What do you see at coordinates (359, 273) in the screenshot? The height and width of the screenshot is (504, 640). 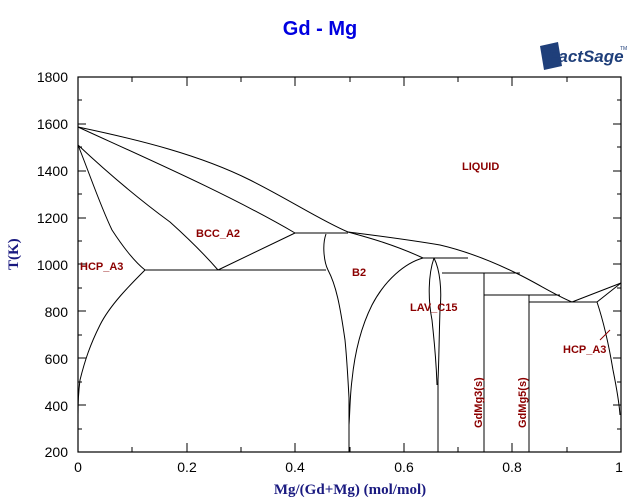 I see `label-b2: B2` at bounding box center [359, 273].